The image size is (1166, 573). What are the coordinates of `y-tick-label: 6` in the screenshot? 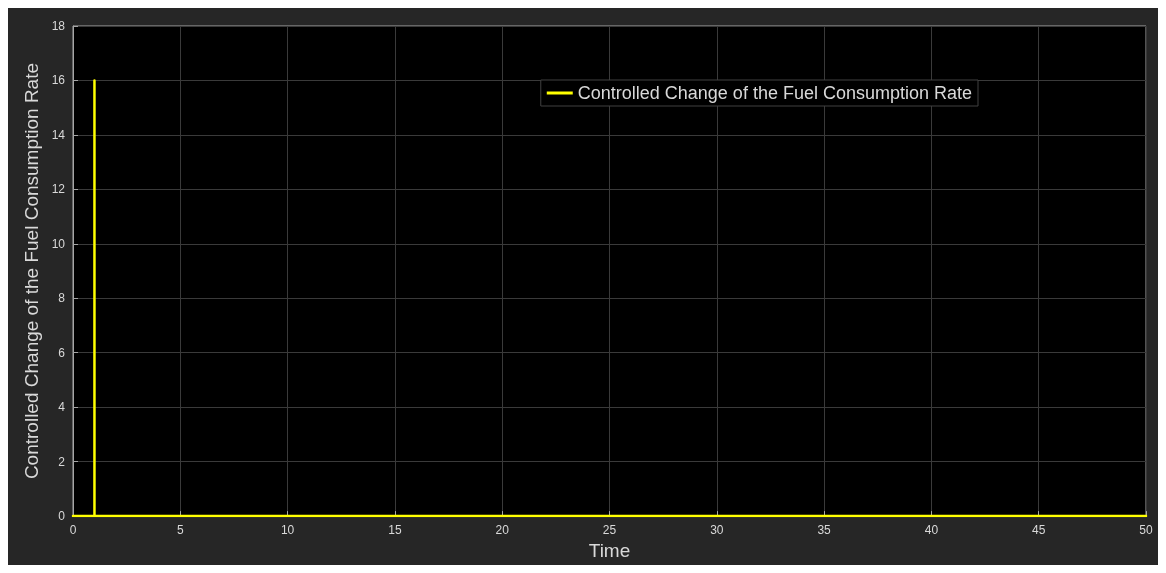 It's located at (62, 352).